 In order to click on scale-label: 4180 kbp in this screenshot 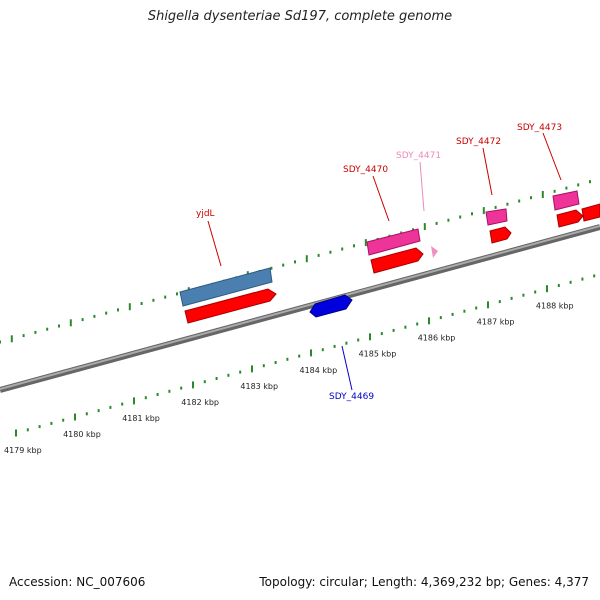, I will do `click(82, 434)`.